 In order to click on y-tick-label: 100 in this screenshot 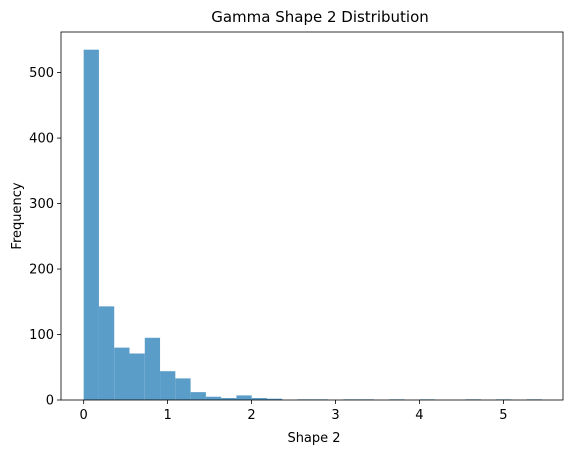, I will do `click(41, 335)`.